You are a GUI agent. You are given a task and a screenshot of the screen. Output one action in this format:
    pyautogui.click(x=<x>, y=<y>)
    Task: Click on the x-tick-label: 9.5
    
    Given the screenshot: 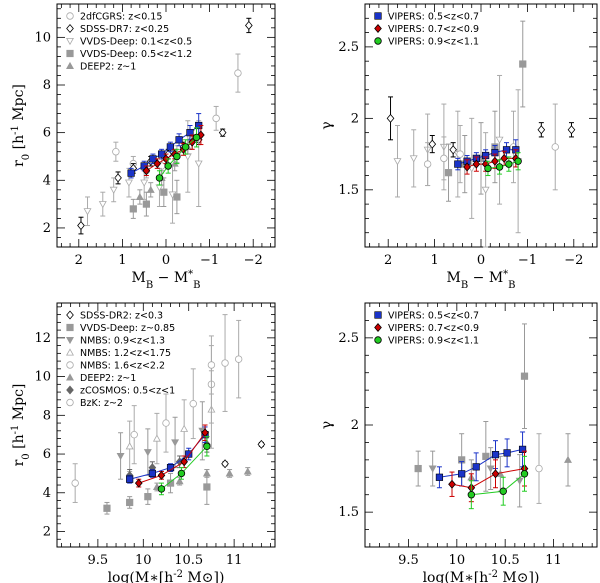 What is the action you would take?
    pyautogui.click(x=408, y=560)
    